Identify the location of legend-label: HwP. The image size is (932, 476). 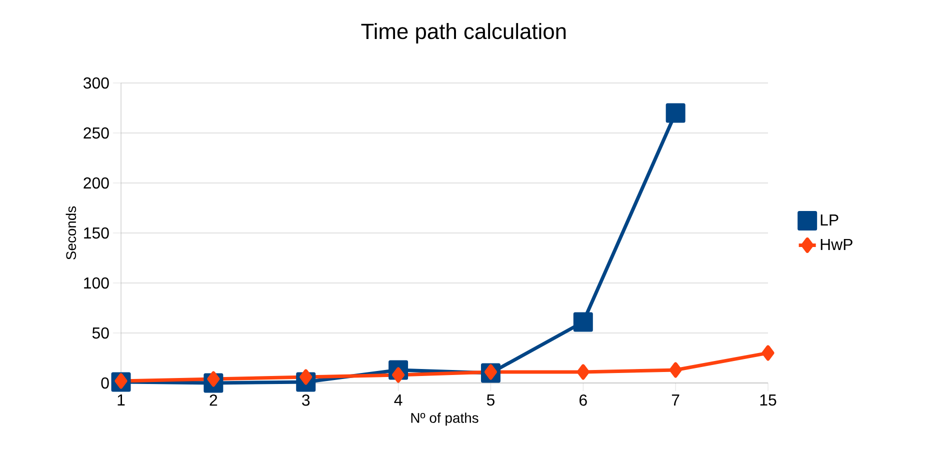
(836, 244).